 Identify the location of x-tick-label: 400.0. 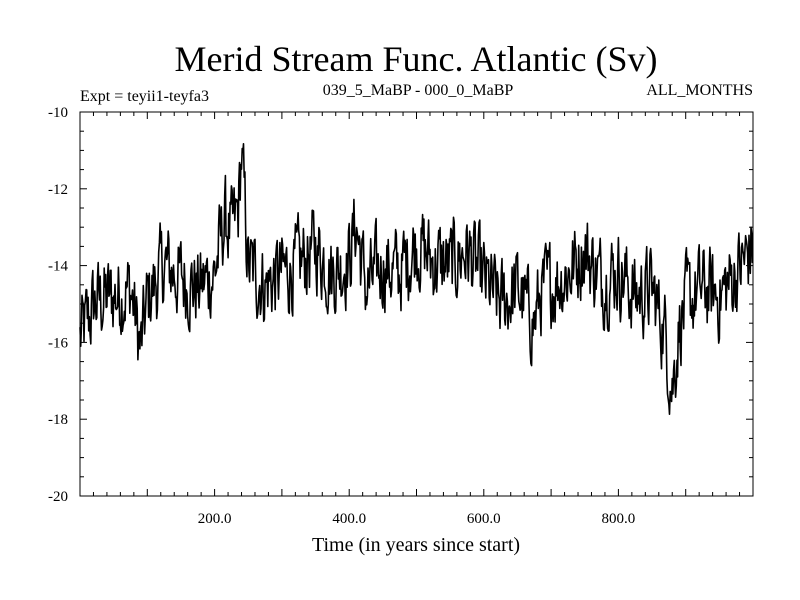
(349, 519).